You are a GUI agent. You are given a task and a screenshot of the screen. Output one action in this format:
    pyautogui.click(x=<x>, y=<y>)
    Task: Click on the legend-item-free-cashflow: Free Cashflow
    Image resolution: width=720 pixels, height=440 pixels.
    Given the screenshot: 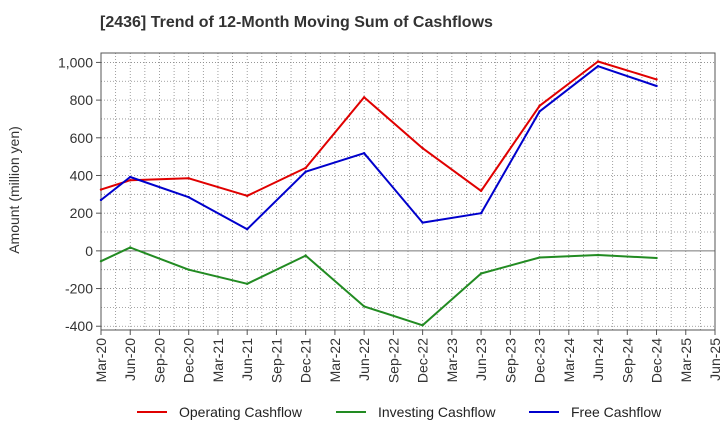 What is the action you would take?
    pyautogui.click(x=595, y=412)
    